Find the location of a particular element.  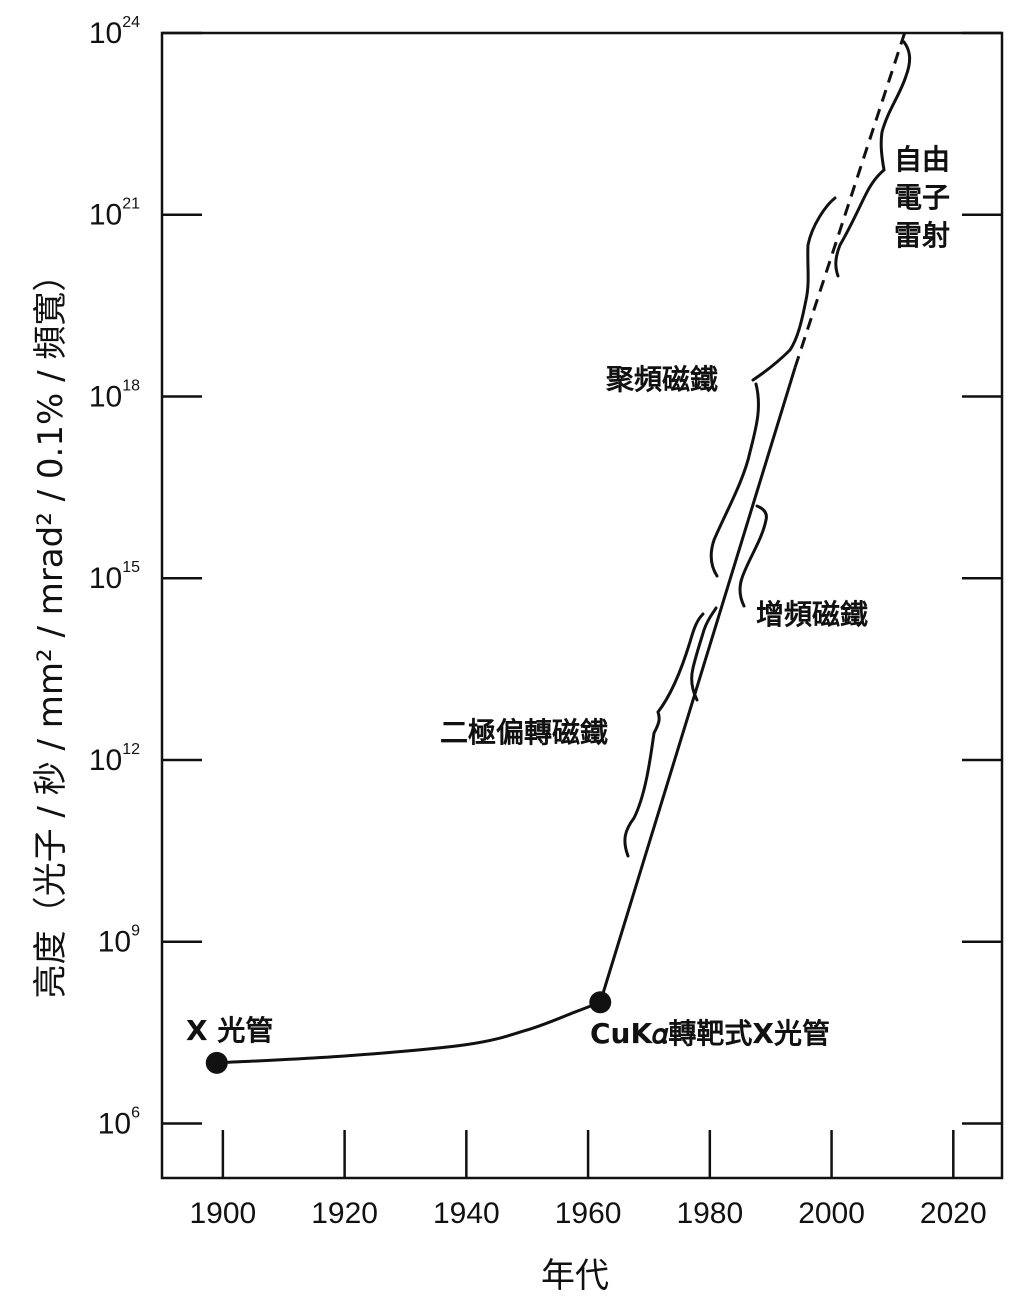

x-tick-label: 1920 is located at coordinates (344, 1213).